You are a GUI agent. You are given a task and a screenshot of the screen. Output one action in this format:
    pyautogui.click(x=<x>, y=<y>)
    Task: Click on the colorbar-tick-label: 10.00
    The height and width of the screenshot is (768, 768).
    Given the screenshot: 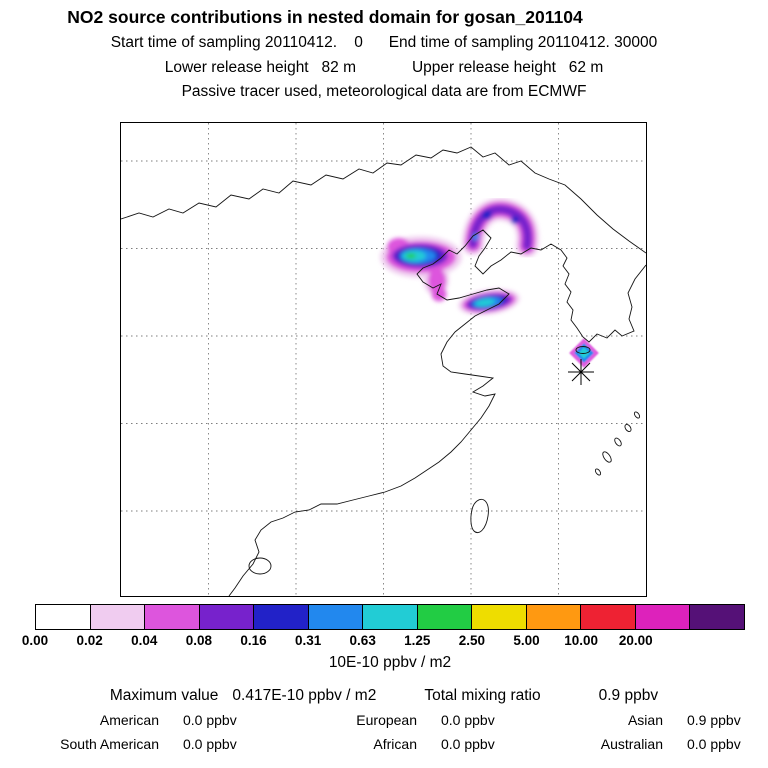 What is the action you would take?
    pyautogui.click(x=581, y=640)
    